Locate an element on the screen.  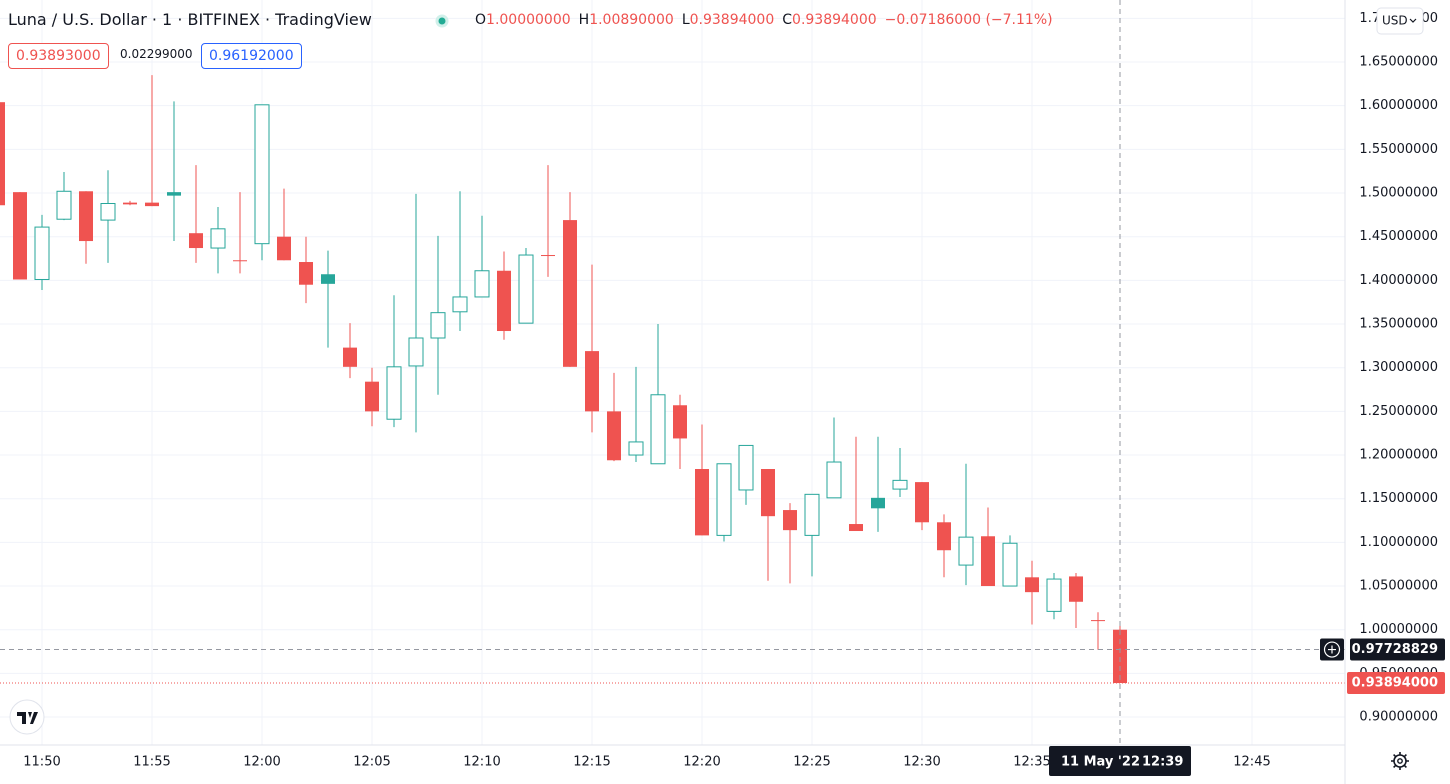
spread: 0.02299000 is located at coordinates (156, 54).